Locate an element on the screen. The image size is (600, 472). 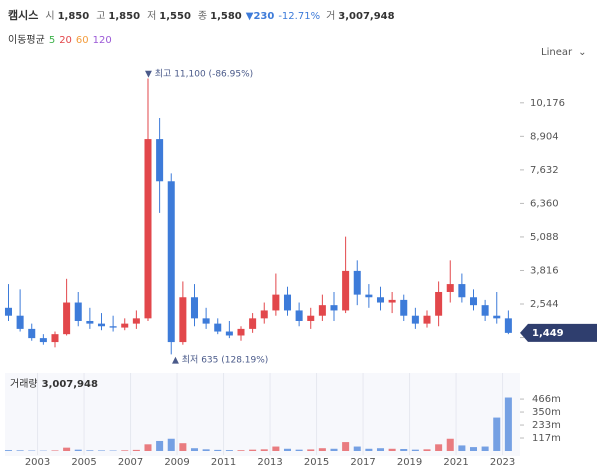
ma-period: 5 is located at coordinates (52, 40).